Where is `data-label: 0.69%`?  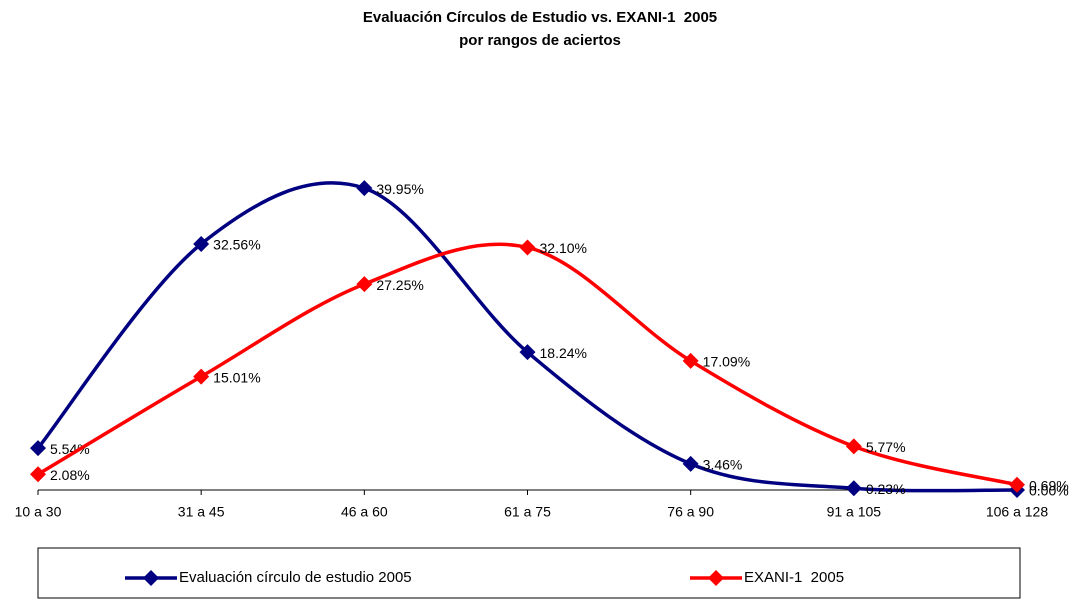 data-label: 0.69% is located at coordinates (1049, 485).